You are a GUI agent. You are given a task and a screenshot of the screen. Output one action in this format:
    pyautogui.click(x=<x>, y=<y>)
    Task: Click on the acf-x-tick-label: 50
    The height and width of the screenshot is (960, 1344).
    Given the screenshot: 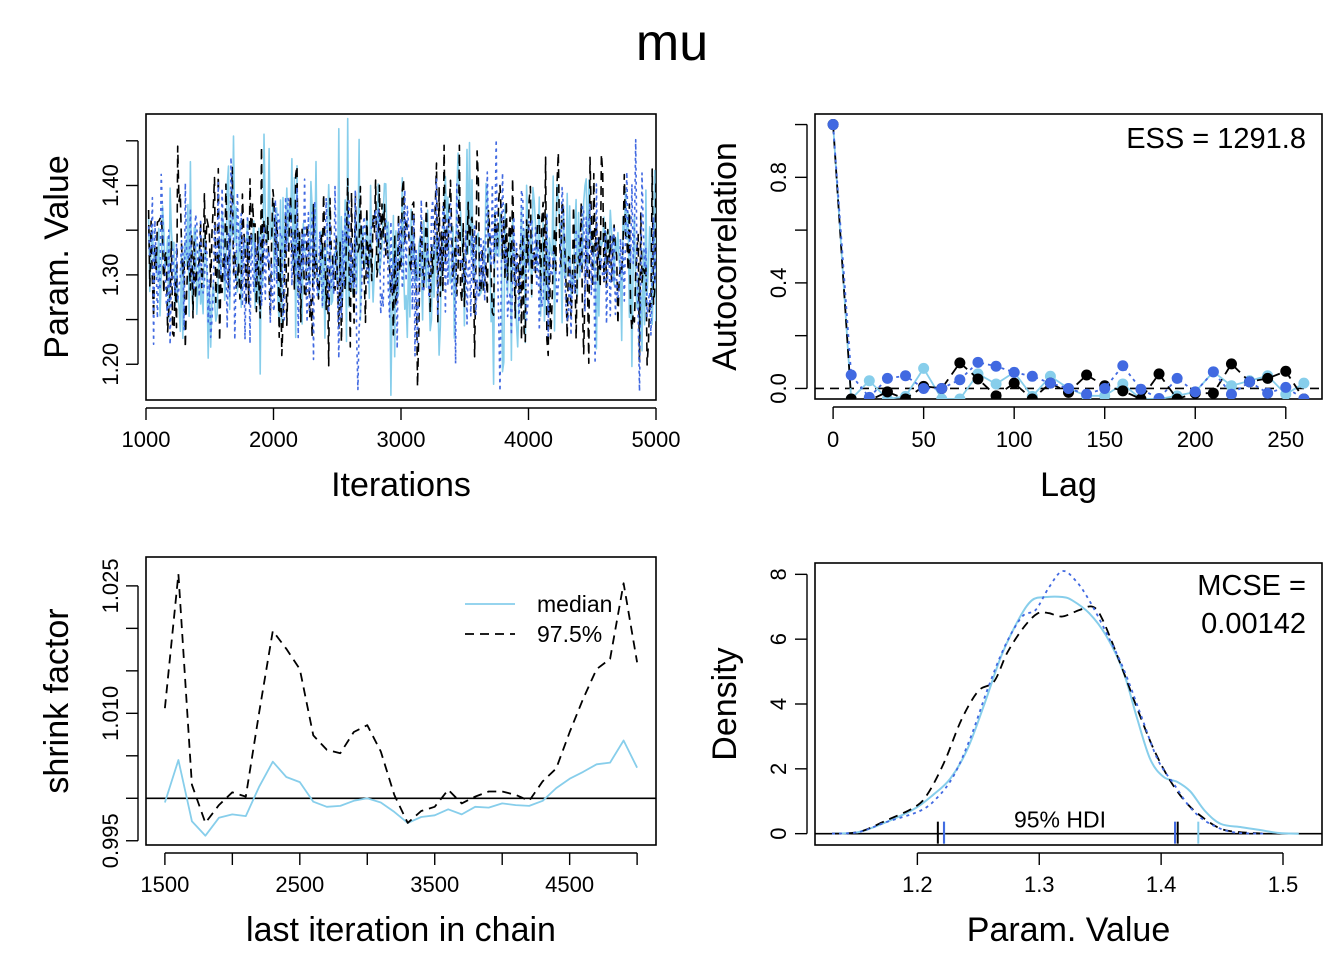 What is the action you would take?
    pyautogui.click(x=923, y=439)
    